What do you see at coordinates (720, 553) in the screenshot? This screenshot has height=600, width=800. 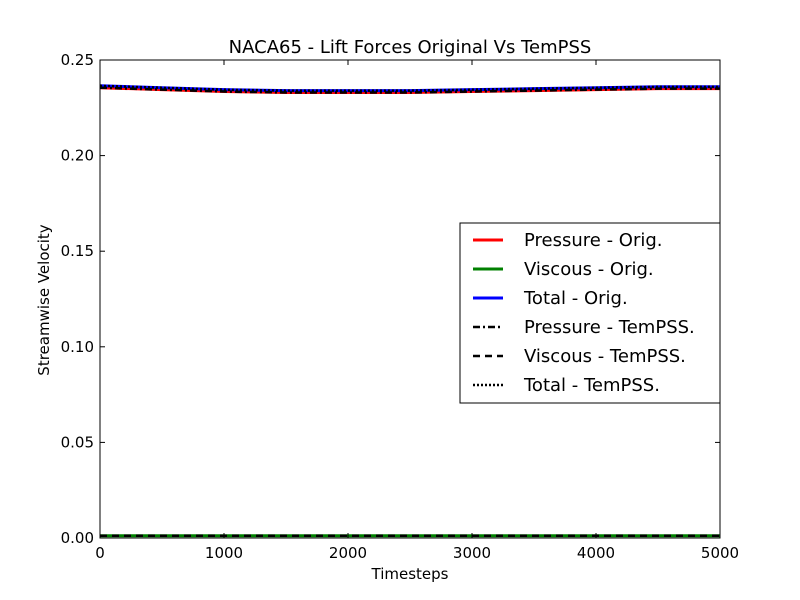 I see `x-tick-label: 5000` at bounding box center [720, 553].